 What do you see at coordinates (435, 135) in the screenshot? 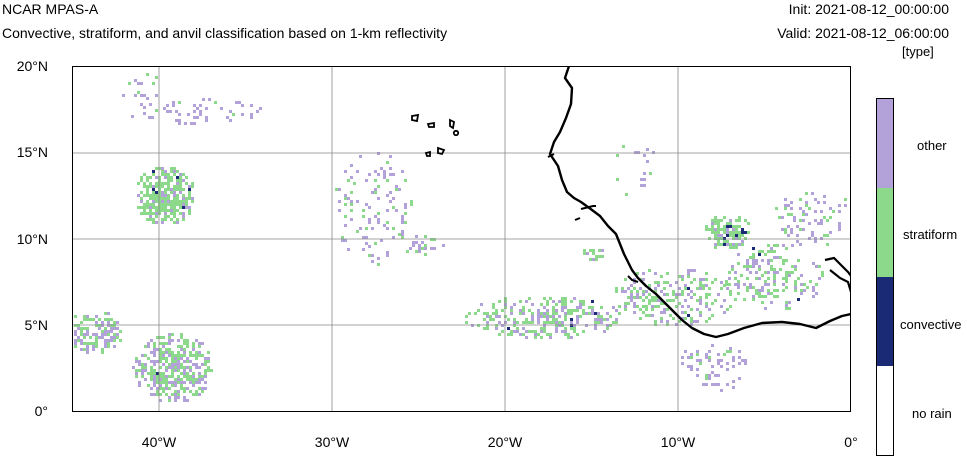
I see `cape-verde-islands` at bounding box center [435, 135].